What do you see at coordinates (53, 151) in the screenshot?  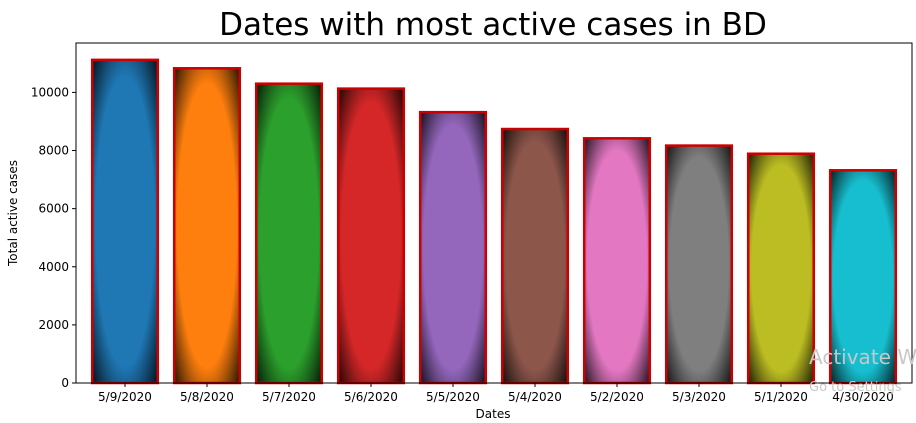 I see `y-tick-label: 8000` at bounding box center [53, 151].